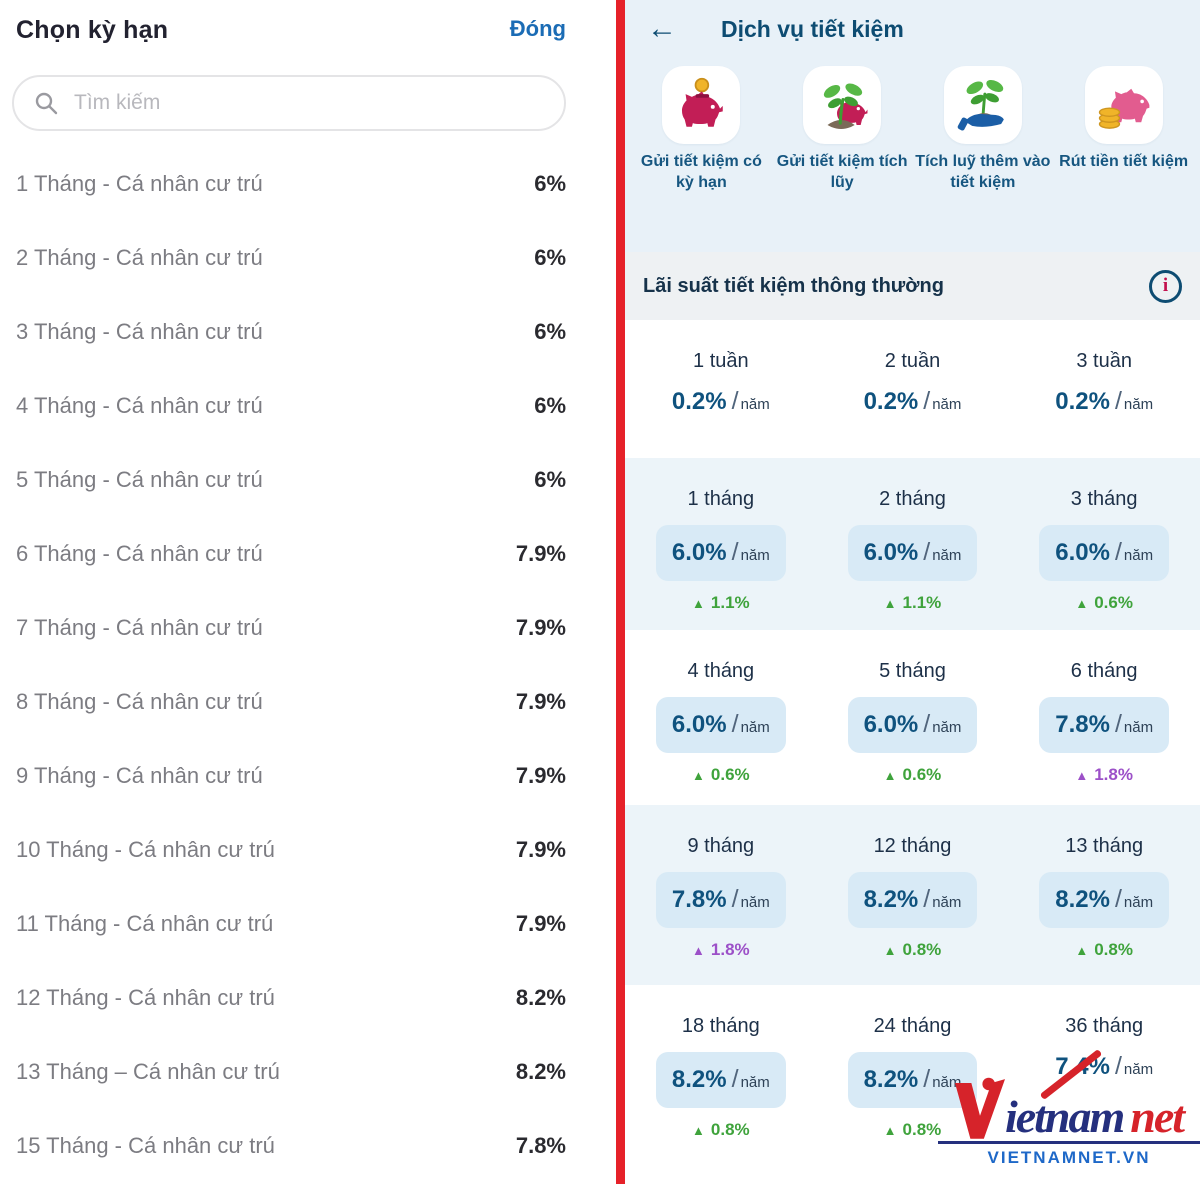 This screenshot has width=1200, height=1184. What do you see at coordinates (1165, 286) in the screenshot?
I see `info-icon: i` at bounding box center [1165, 286].